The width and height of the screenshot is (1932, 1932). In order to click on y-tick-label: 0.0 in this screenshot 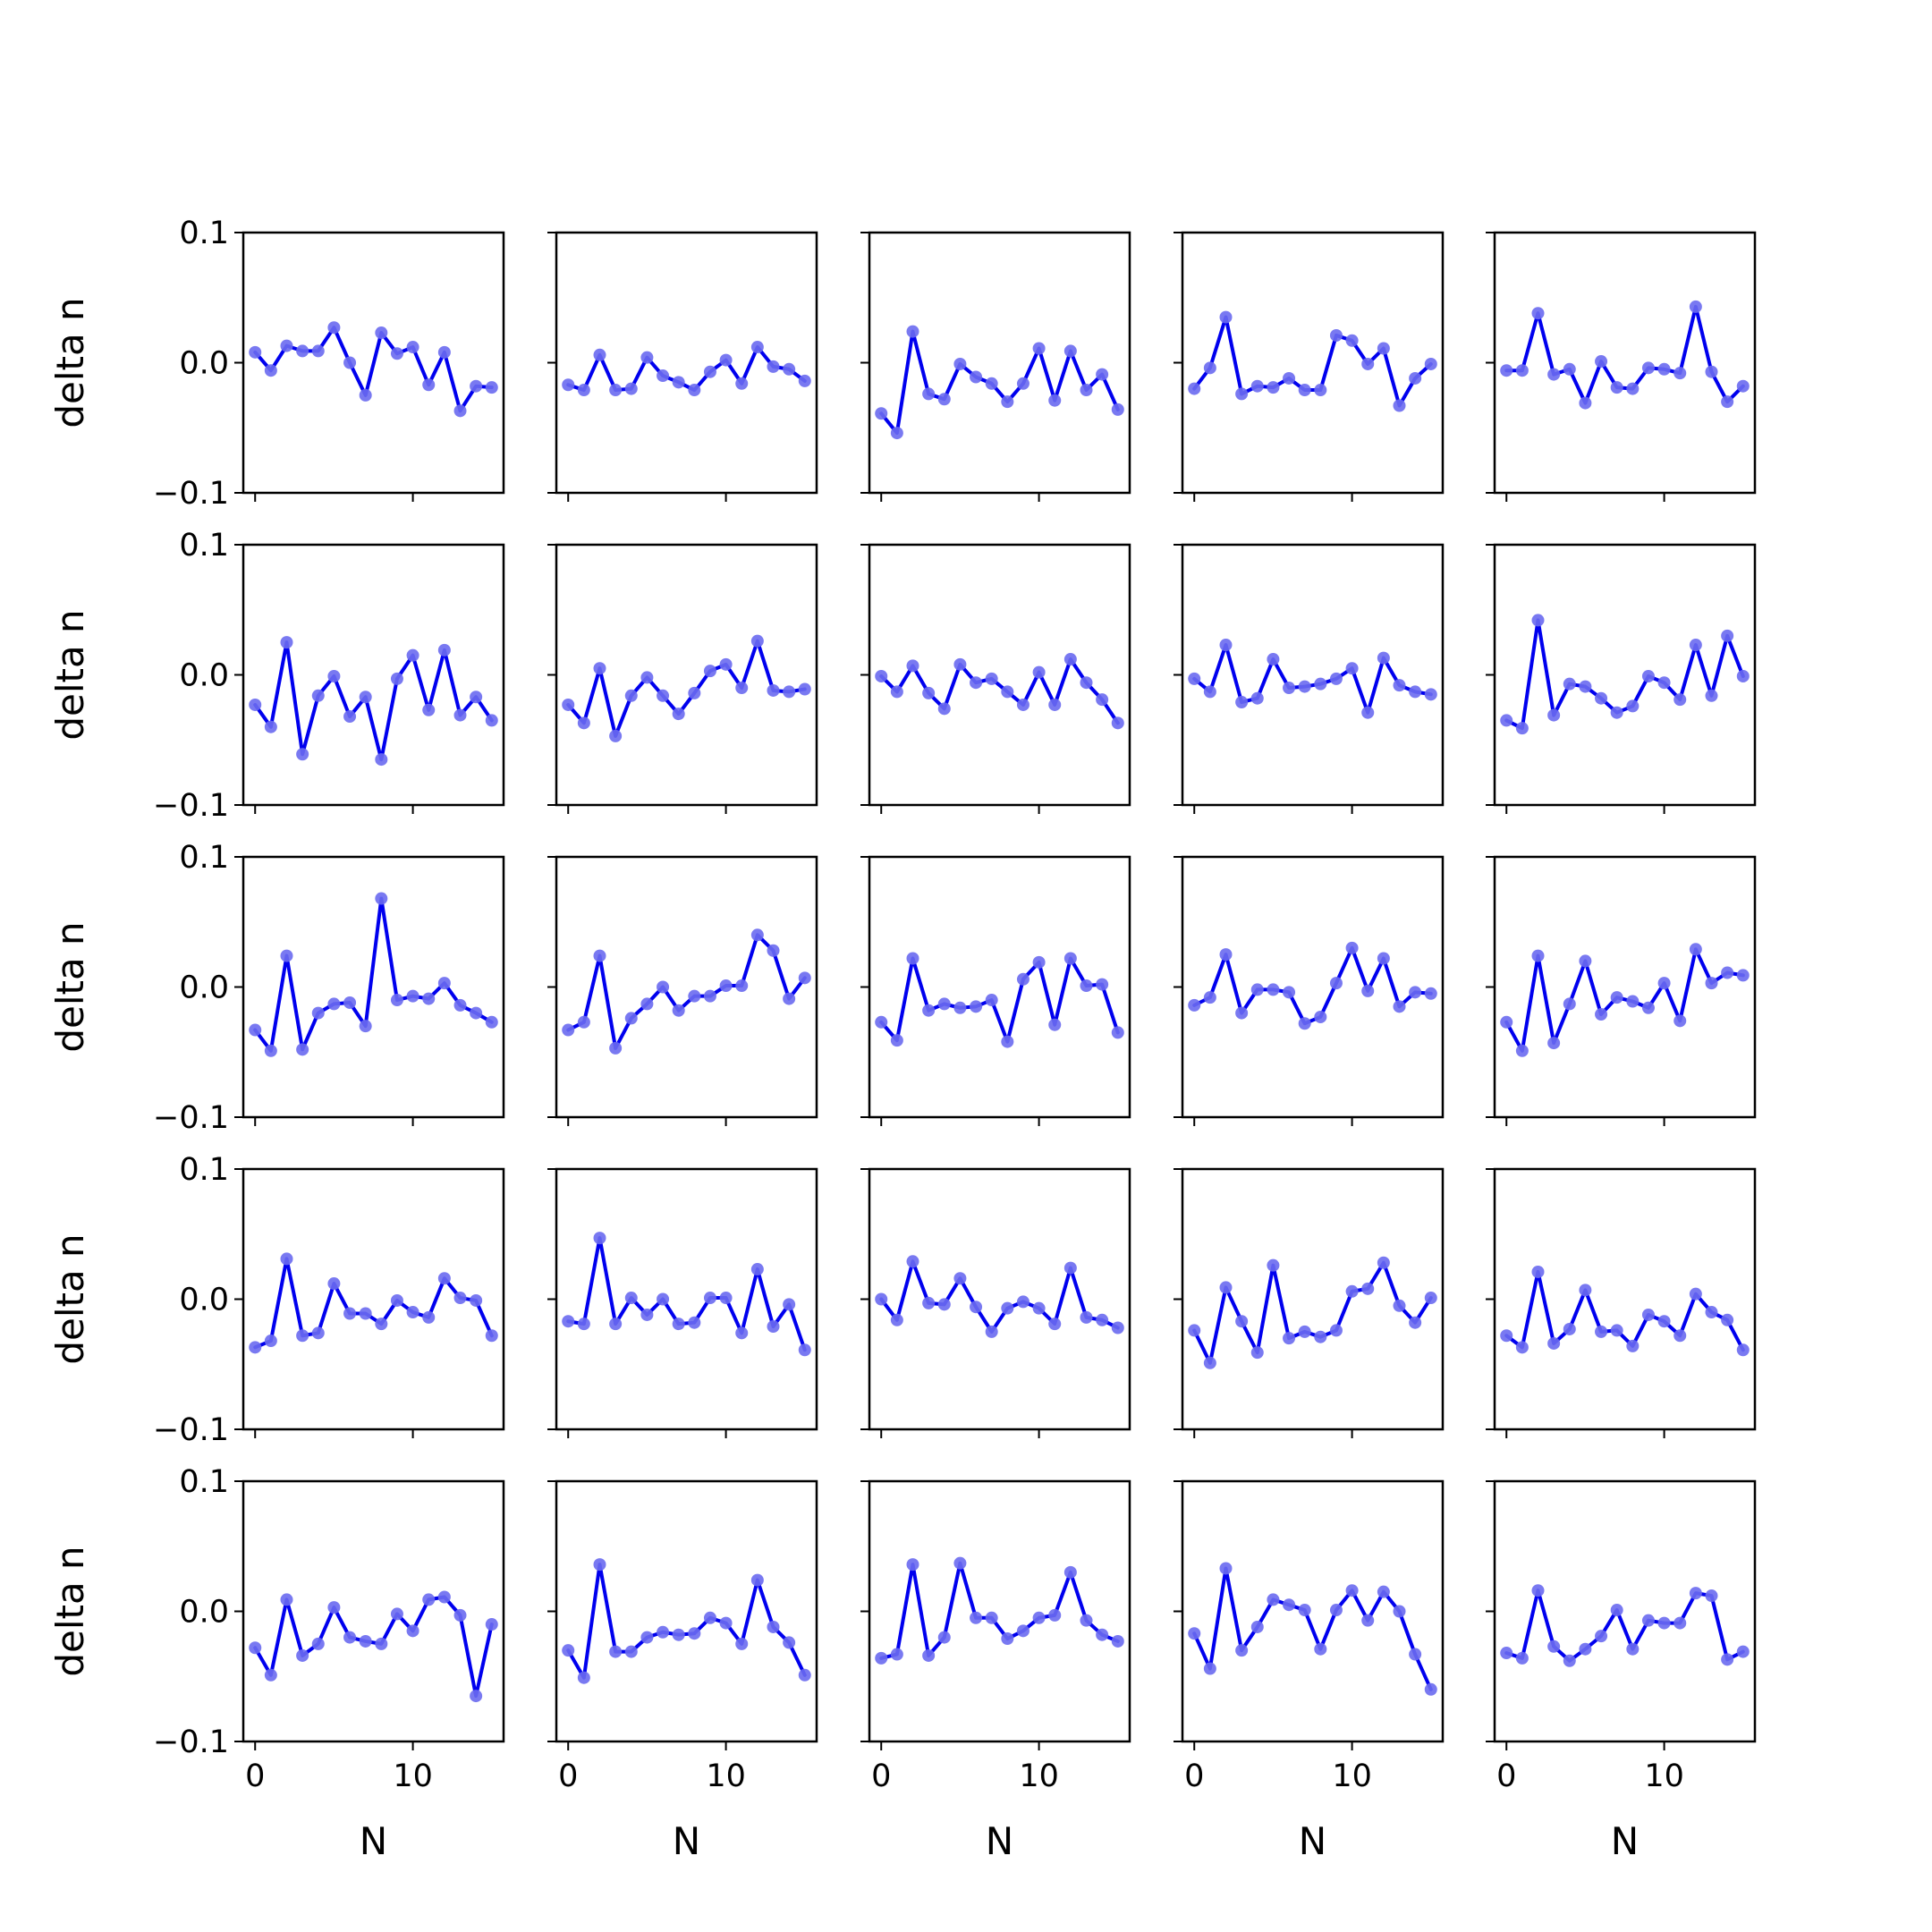, I will do `click(204, 676)`.